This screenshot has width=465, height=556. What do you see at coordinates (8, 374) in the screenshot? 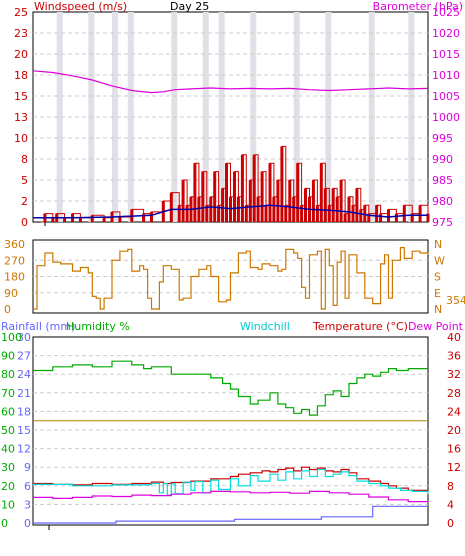
I see `humidity-tick-8: 80` at bounding box center [8, 374].